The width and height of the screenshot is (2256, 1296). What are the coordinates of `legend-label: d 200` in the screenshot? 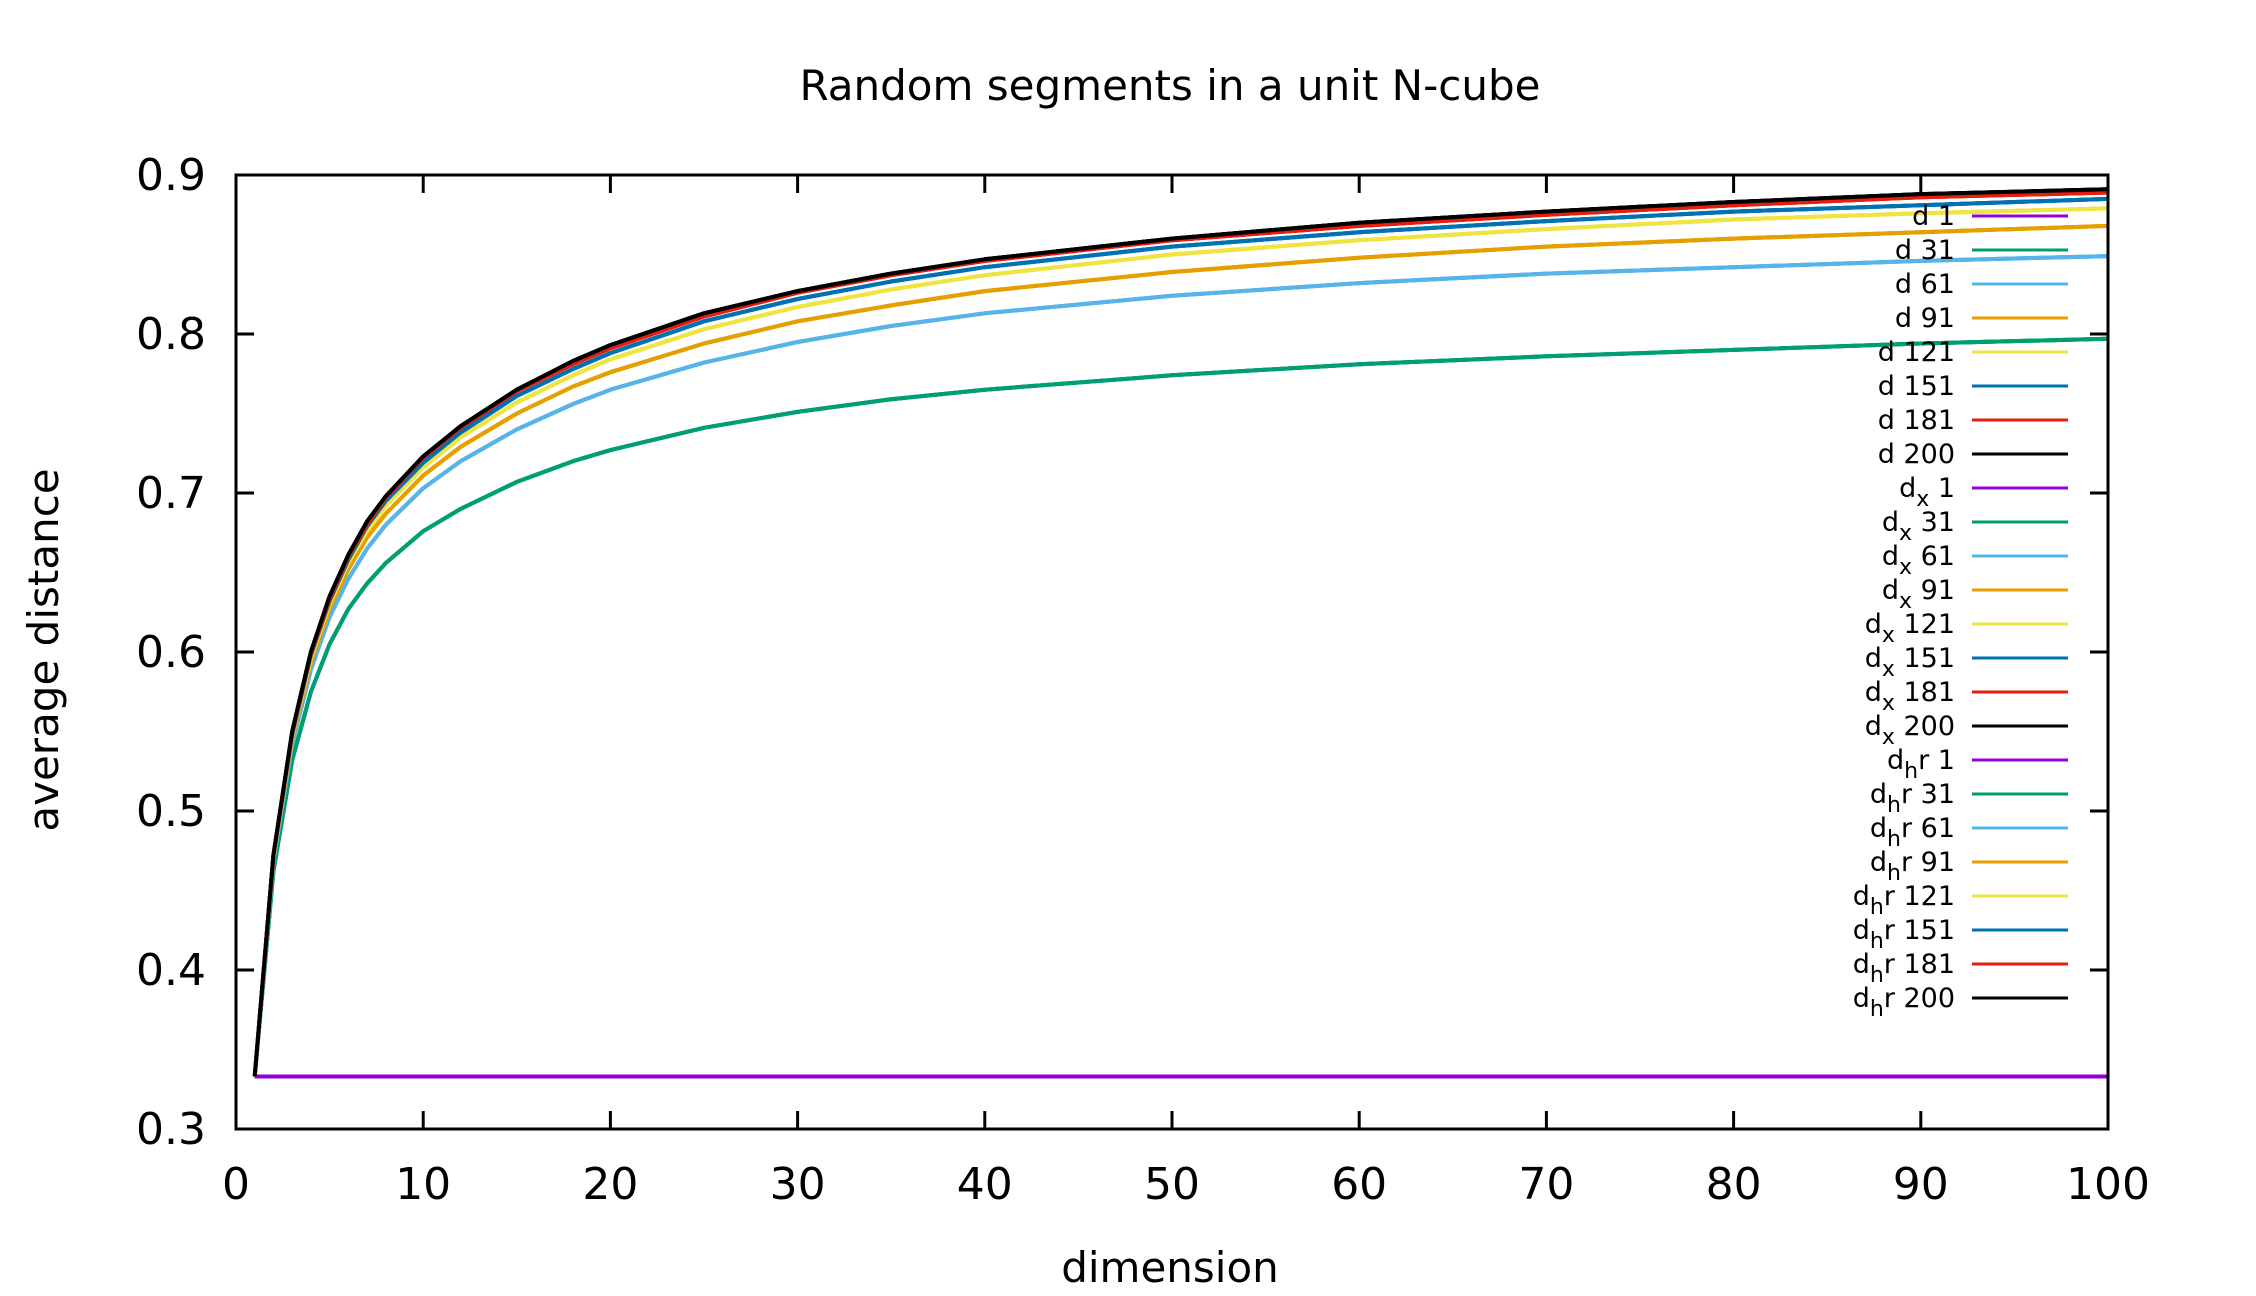 It's located at (1916, 454).